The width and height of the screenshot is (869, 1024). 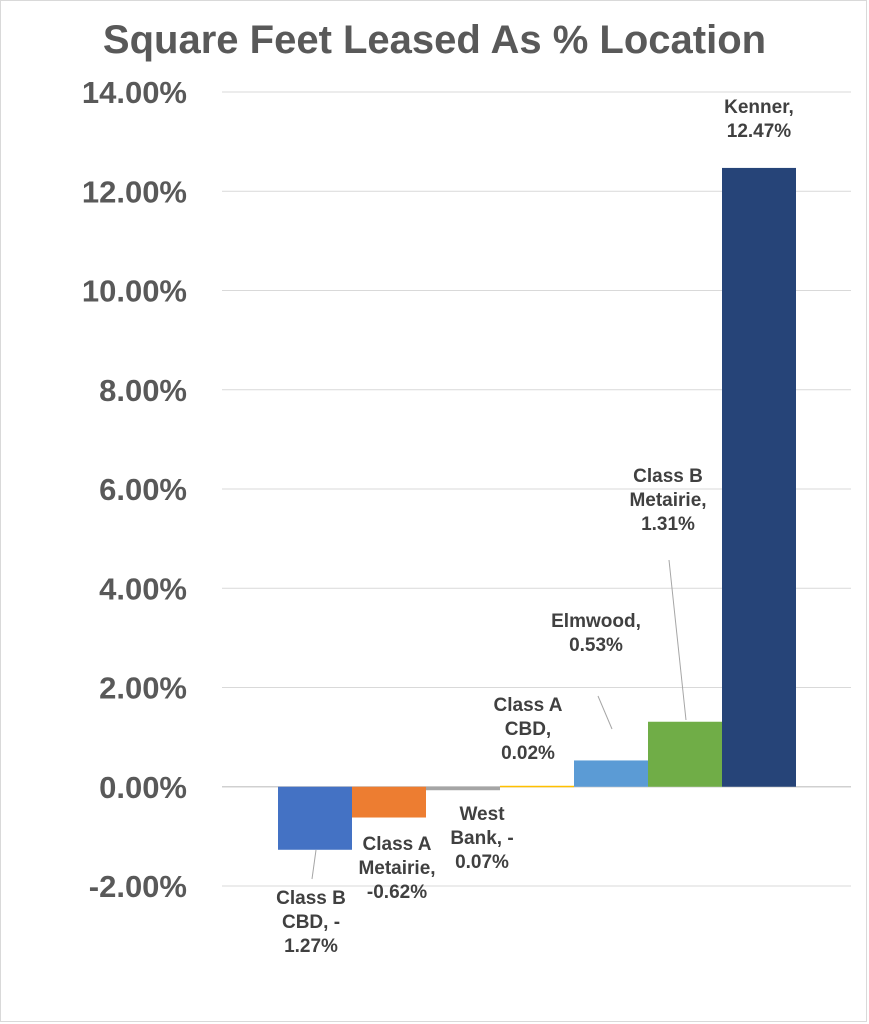 I want to click on y-tick-label: 4.00%, so click(x=143, y=588).